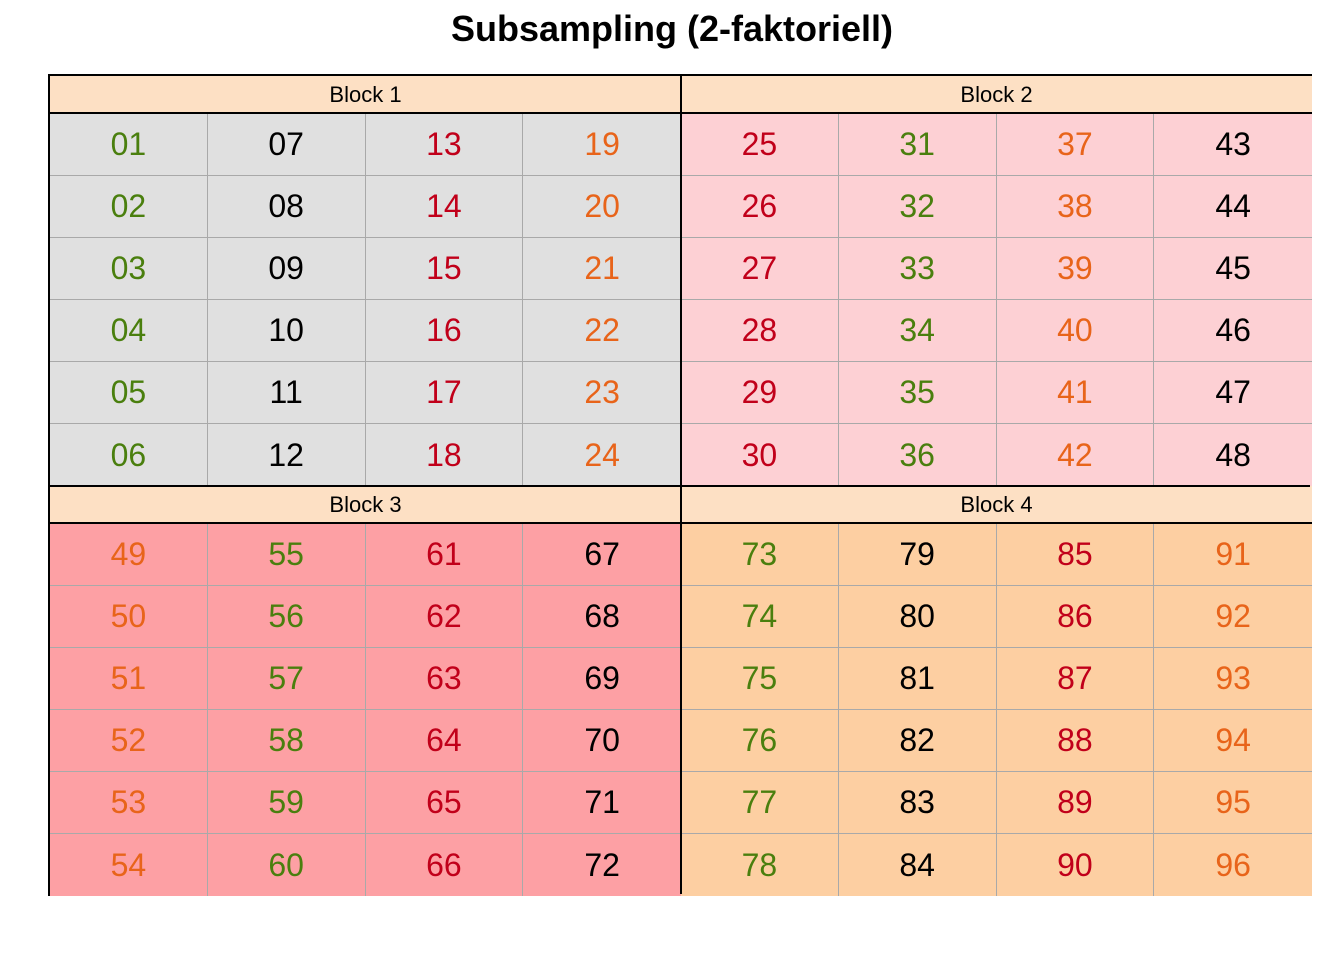 The height and width of the screenshot is (960, 1344). Describe the element at coordinates (1075, 269) in the screenshot. I see `sample-cell: 39` at that location.